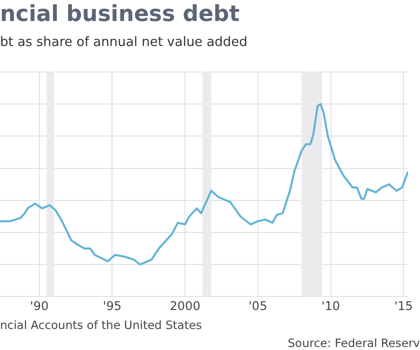 The width and height of the screenshot is (420, 350). What do you see at coordinates (39, 305) in the screenshot?
I see `x-tick-label: '90` at bounding box center [39, 305].